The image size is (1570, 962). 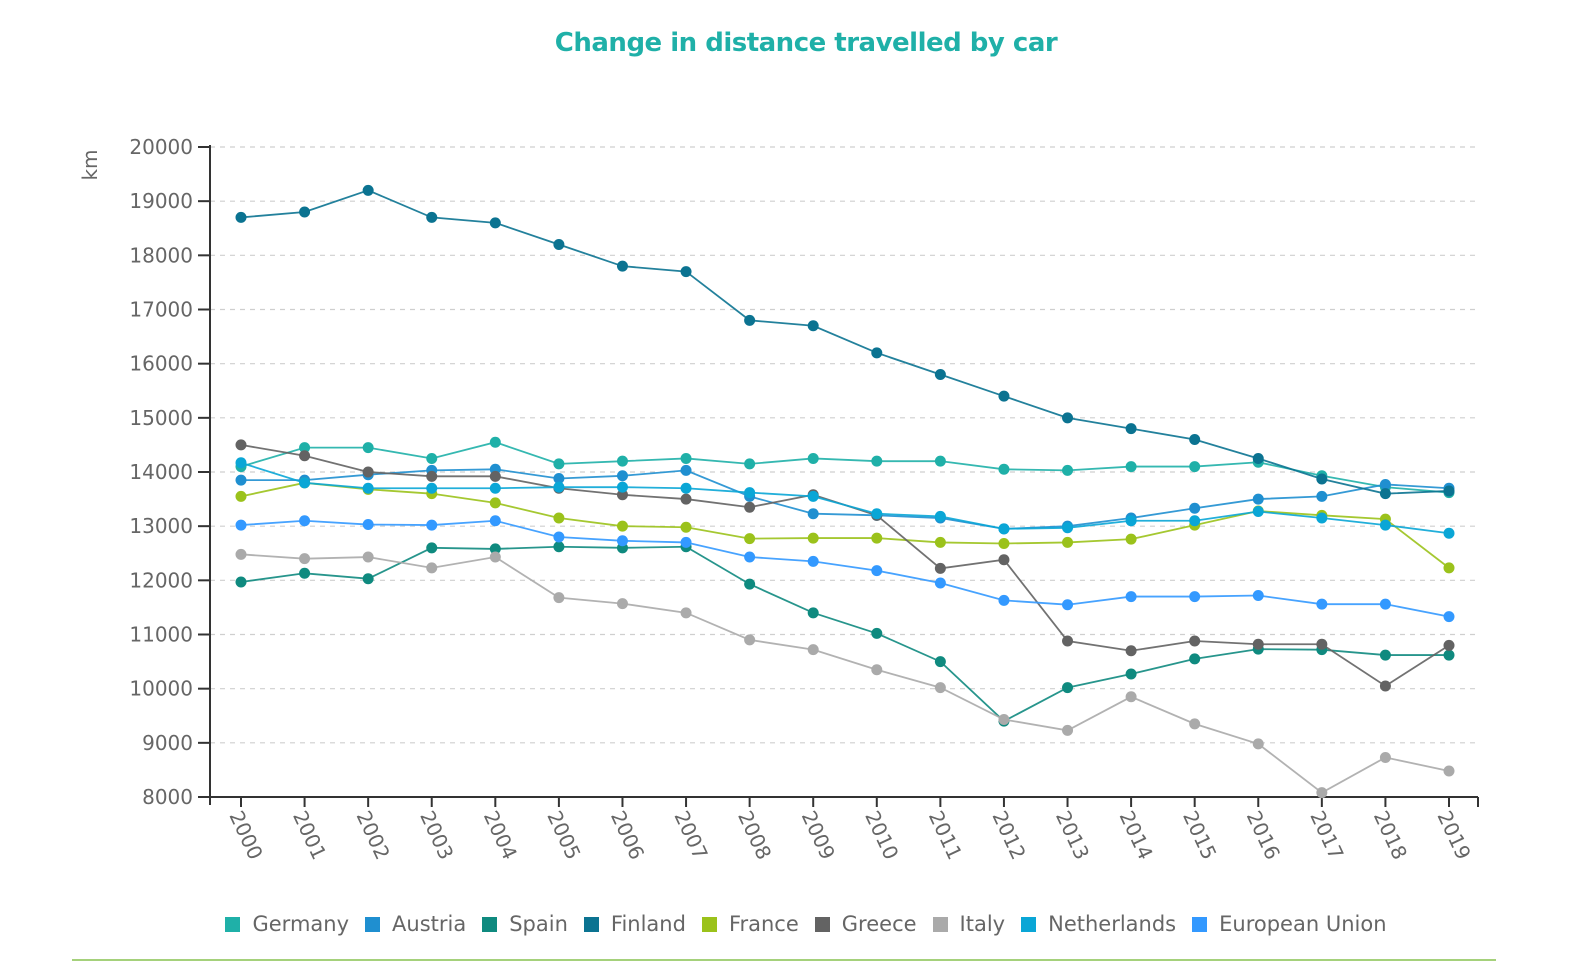 I want to click on legend-item-austria: Austria, so click(x=415, y=924).